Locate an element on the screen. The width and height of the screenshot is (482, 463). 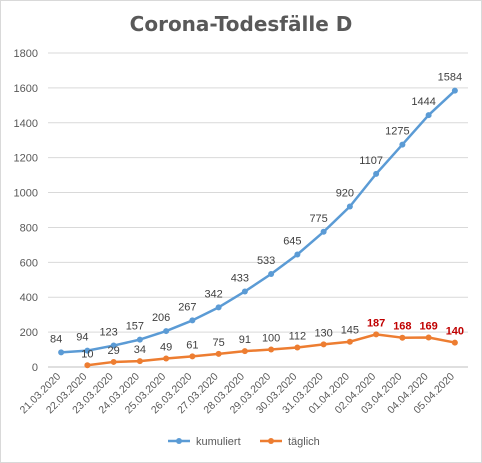
y-tick-label: 200 is located at coordinates (29, 333).